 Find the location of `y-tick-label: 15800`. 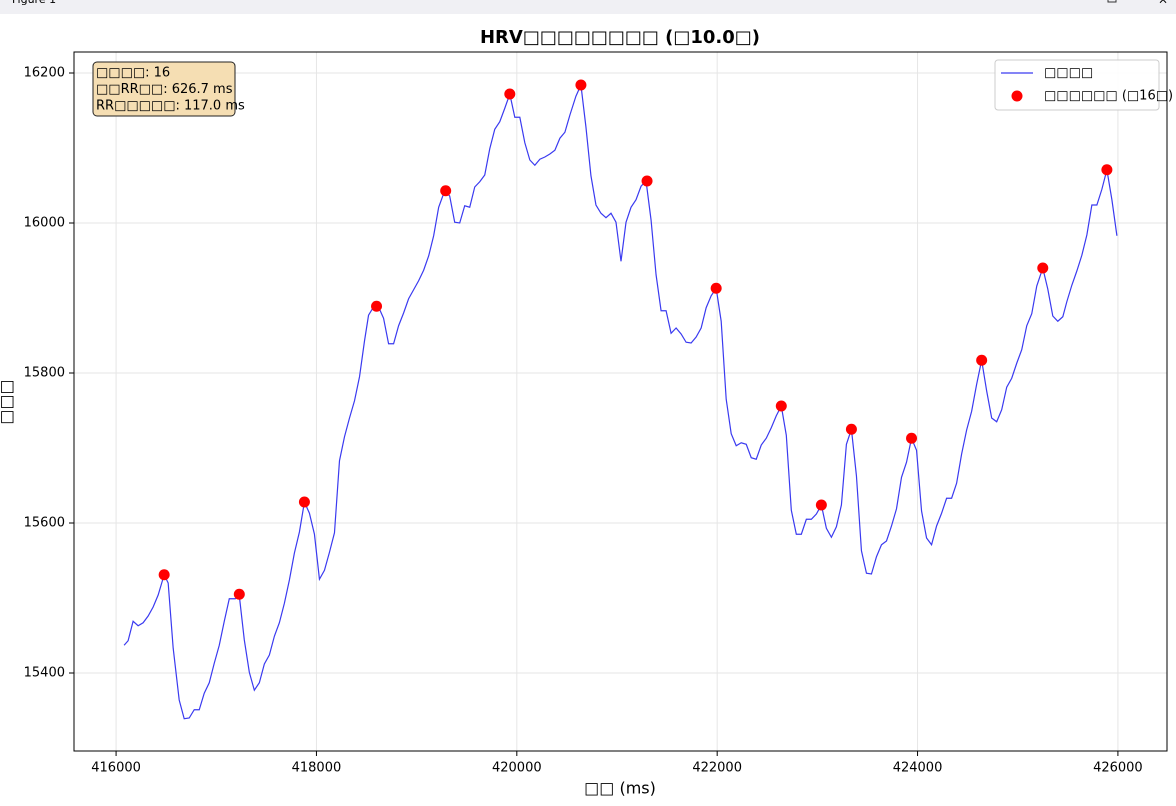

y-tick-label: 15800 is located at coordinates (44, 373).